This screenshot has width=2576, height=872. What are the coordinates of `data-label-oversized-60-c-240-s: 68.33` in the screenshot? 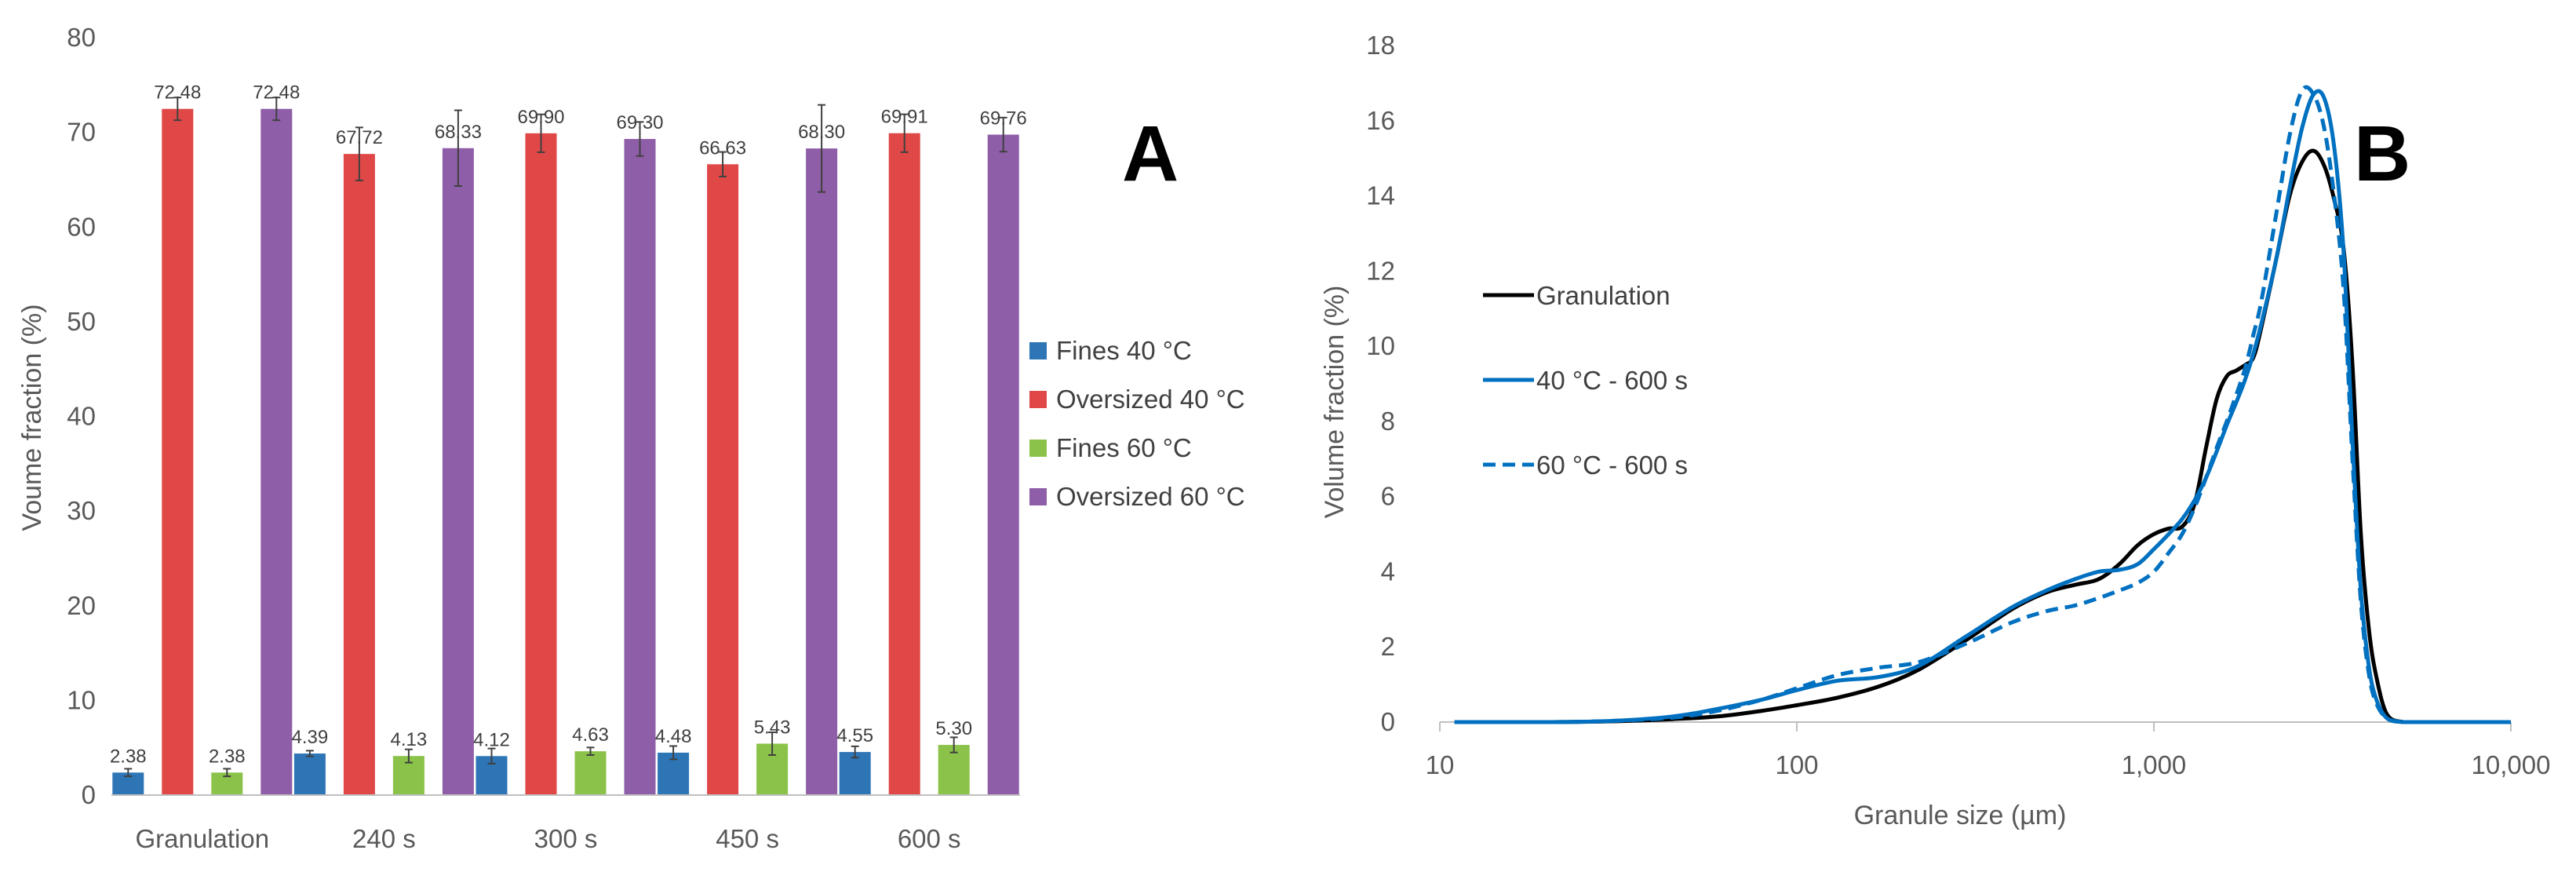 It's located at (458, 132).